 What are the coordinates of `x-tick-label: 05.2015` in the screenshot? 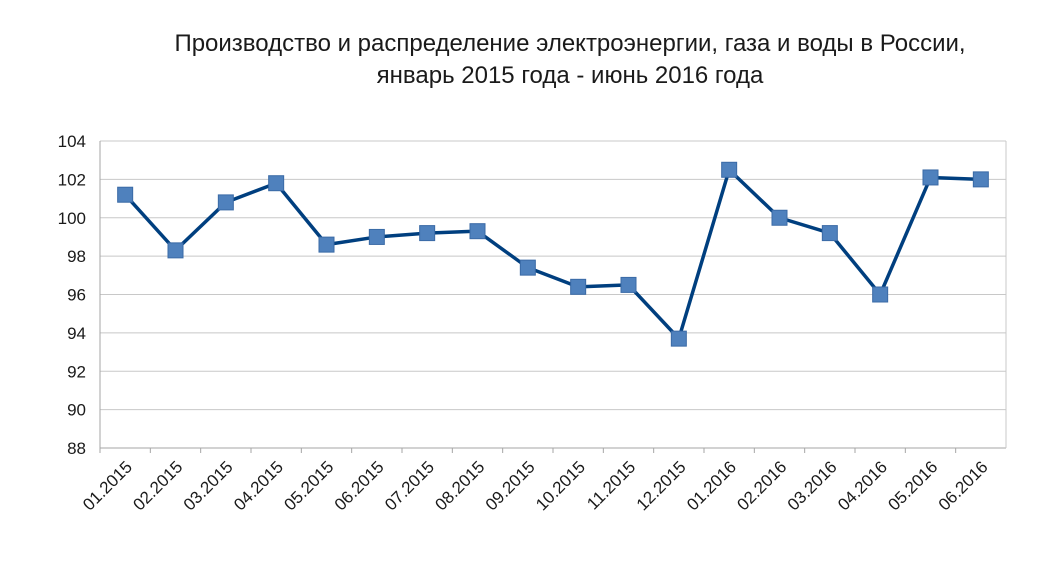 It's located at (308, 485).